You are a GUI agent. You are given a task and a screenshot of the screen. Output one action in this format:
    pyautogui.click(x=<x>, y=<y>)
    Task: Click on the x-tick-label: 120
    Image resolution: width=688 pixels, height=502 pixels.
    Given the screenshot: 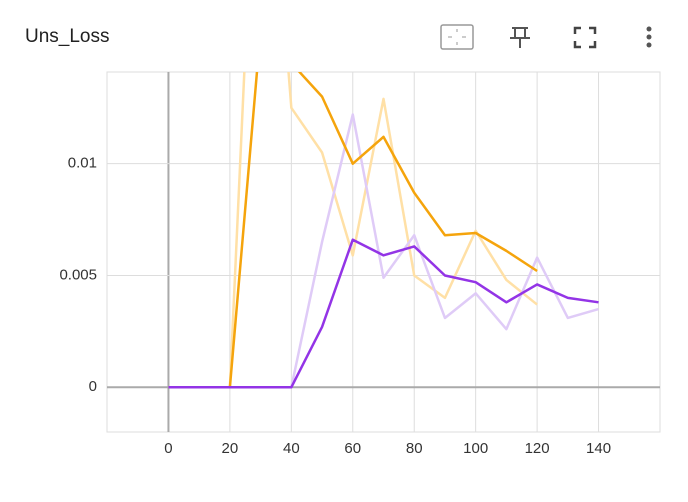 What is the action you would take?
    pyautogui.click(x=537, y=448)
    